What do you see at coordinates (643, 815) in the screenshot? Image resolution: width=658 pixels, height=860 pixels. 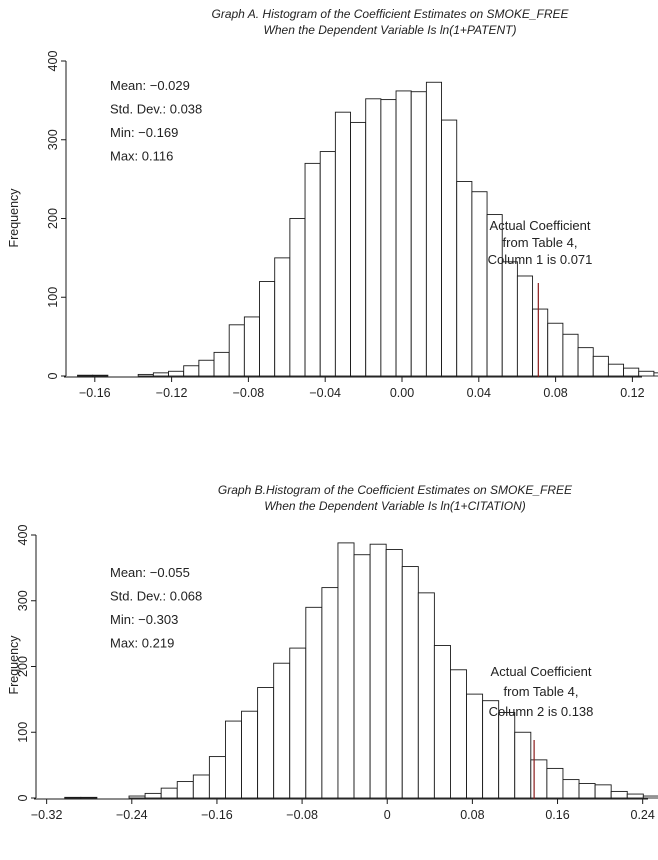 I see `x-tick-label: 0.24` at bounding box center [643, 815].